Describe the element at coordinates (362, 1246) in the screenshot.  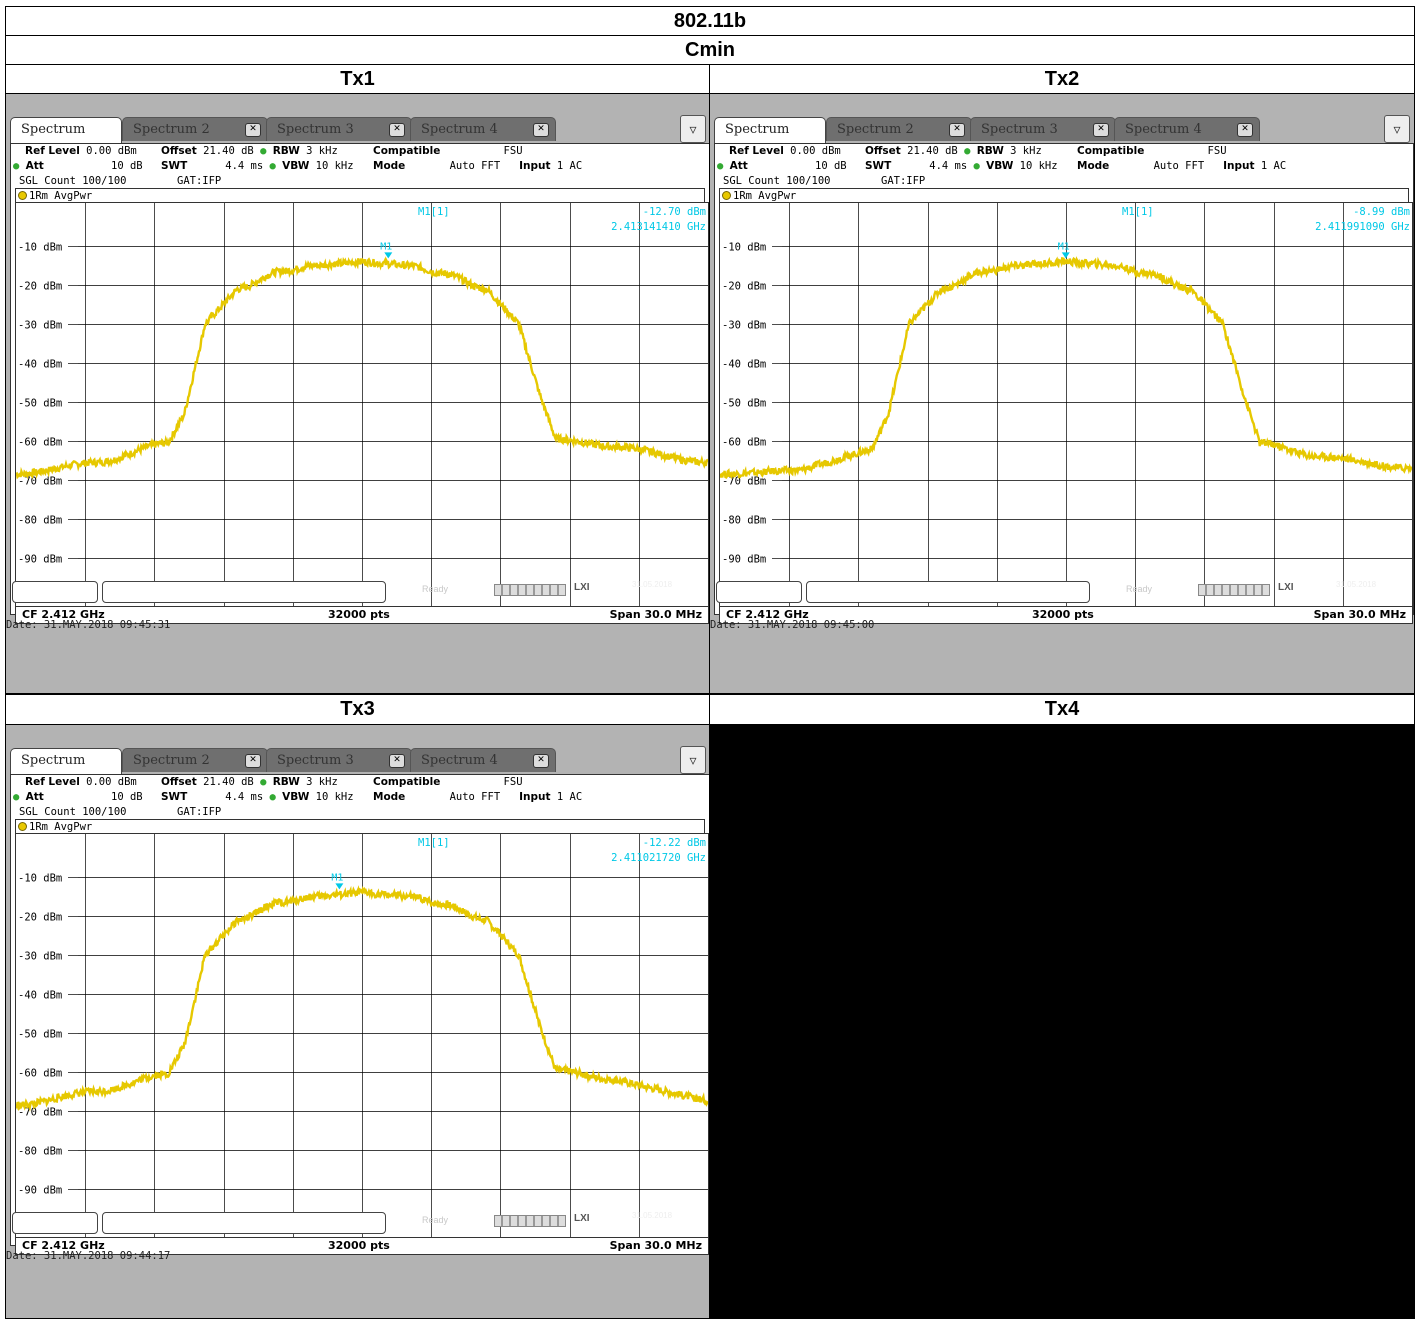
I see `plot-footer: CF 2.412 GHz 32000 pts Span 30.0 MHz` at that location.